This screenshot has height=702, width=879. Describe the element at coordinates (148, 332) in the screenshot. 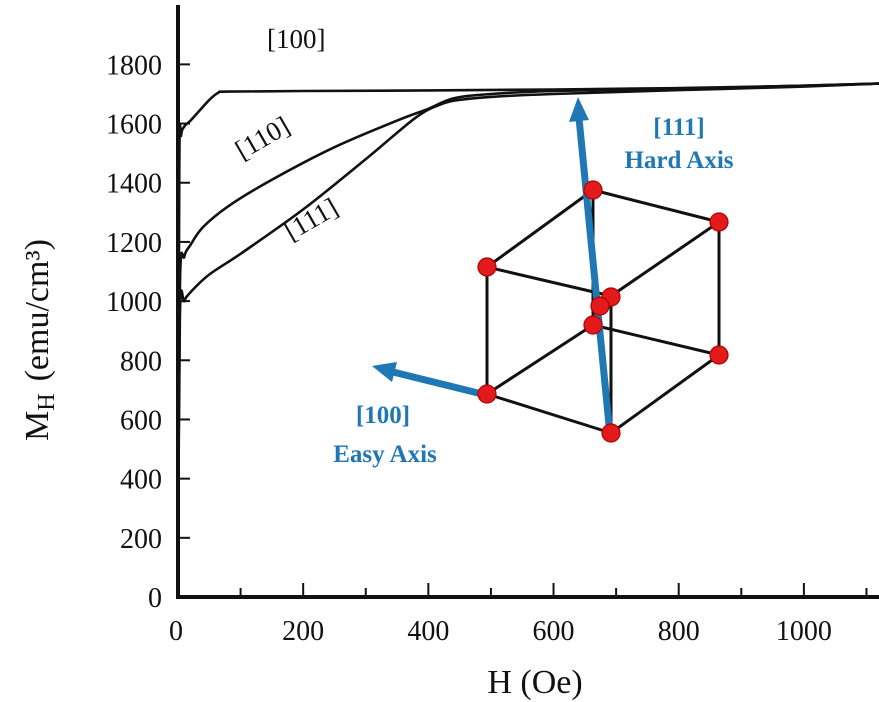

I see `y-ticks: 0 200 400 600 800 1000 1200 1400 1600 1800` at that location.